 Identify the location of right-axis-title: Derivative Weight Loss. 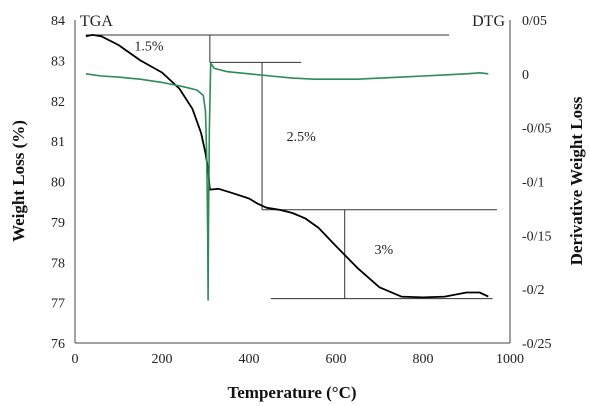
(576, 180).